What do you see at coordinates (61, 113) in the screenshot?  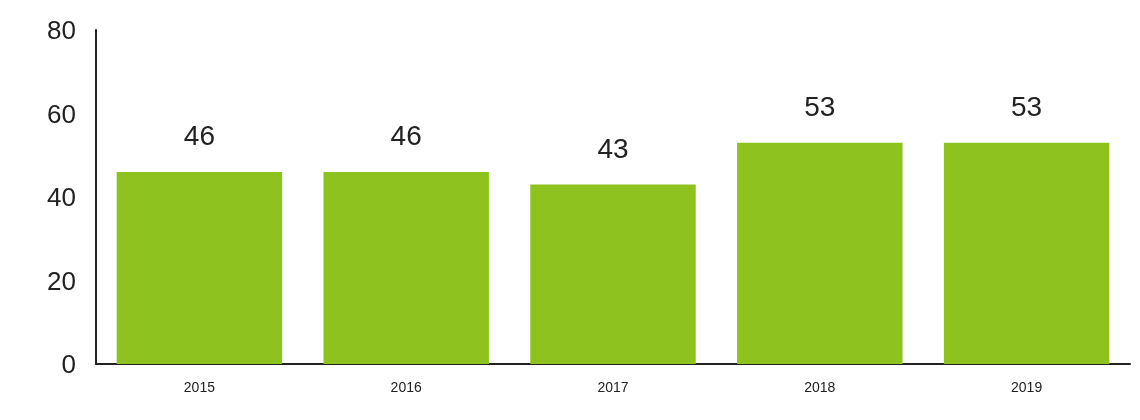 I see `y-tick-label: 60` at bounding box center [61, 113].